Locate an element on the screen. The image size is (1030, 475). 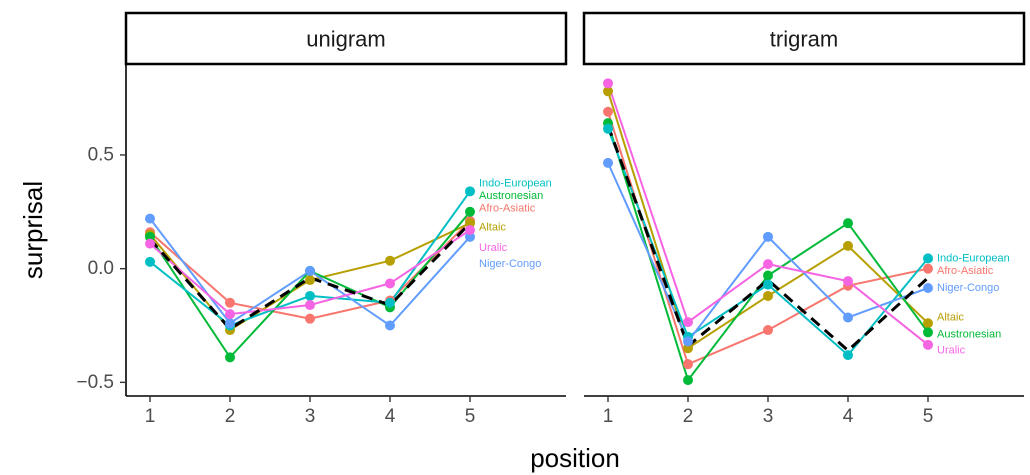
y-axis-ticks: 0.5 0.0 −0.5 is located at coordinates (101, 268).